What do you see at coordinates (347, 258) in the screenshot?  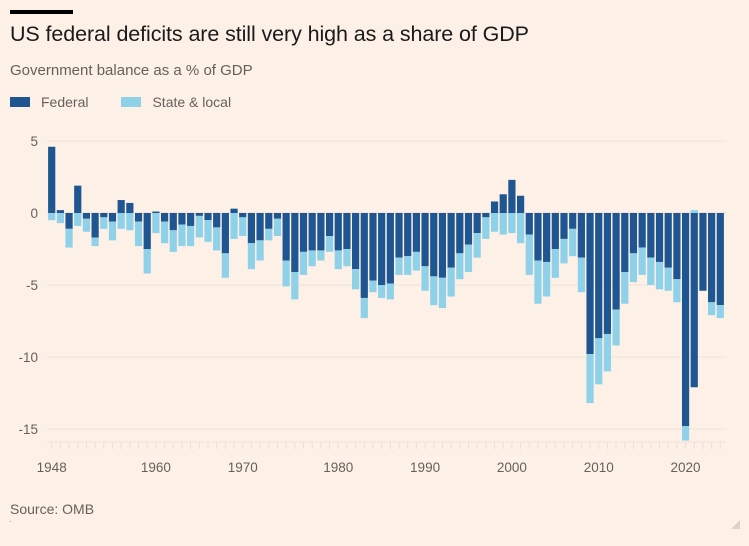 I see `bar-state-local-1981` at bounding box center [347, 258].